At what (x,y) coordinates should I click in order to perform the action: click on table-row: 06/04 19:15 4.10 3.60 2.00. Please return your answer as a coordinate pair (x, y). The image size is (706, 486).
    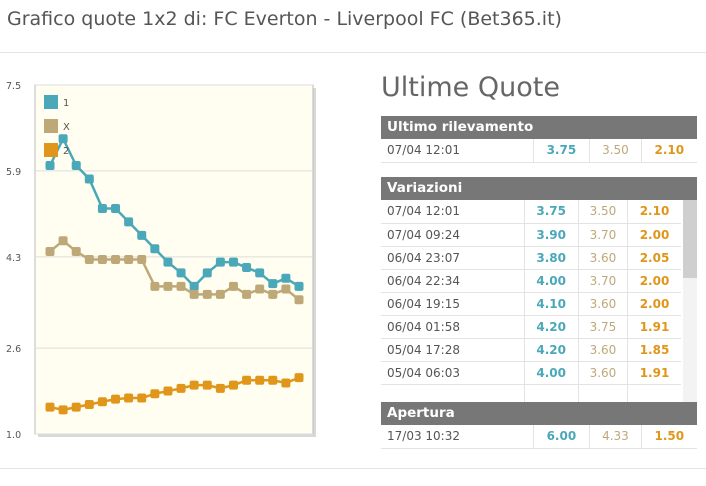
    Looking at the image, I should click on (531, 304).